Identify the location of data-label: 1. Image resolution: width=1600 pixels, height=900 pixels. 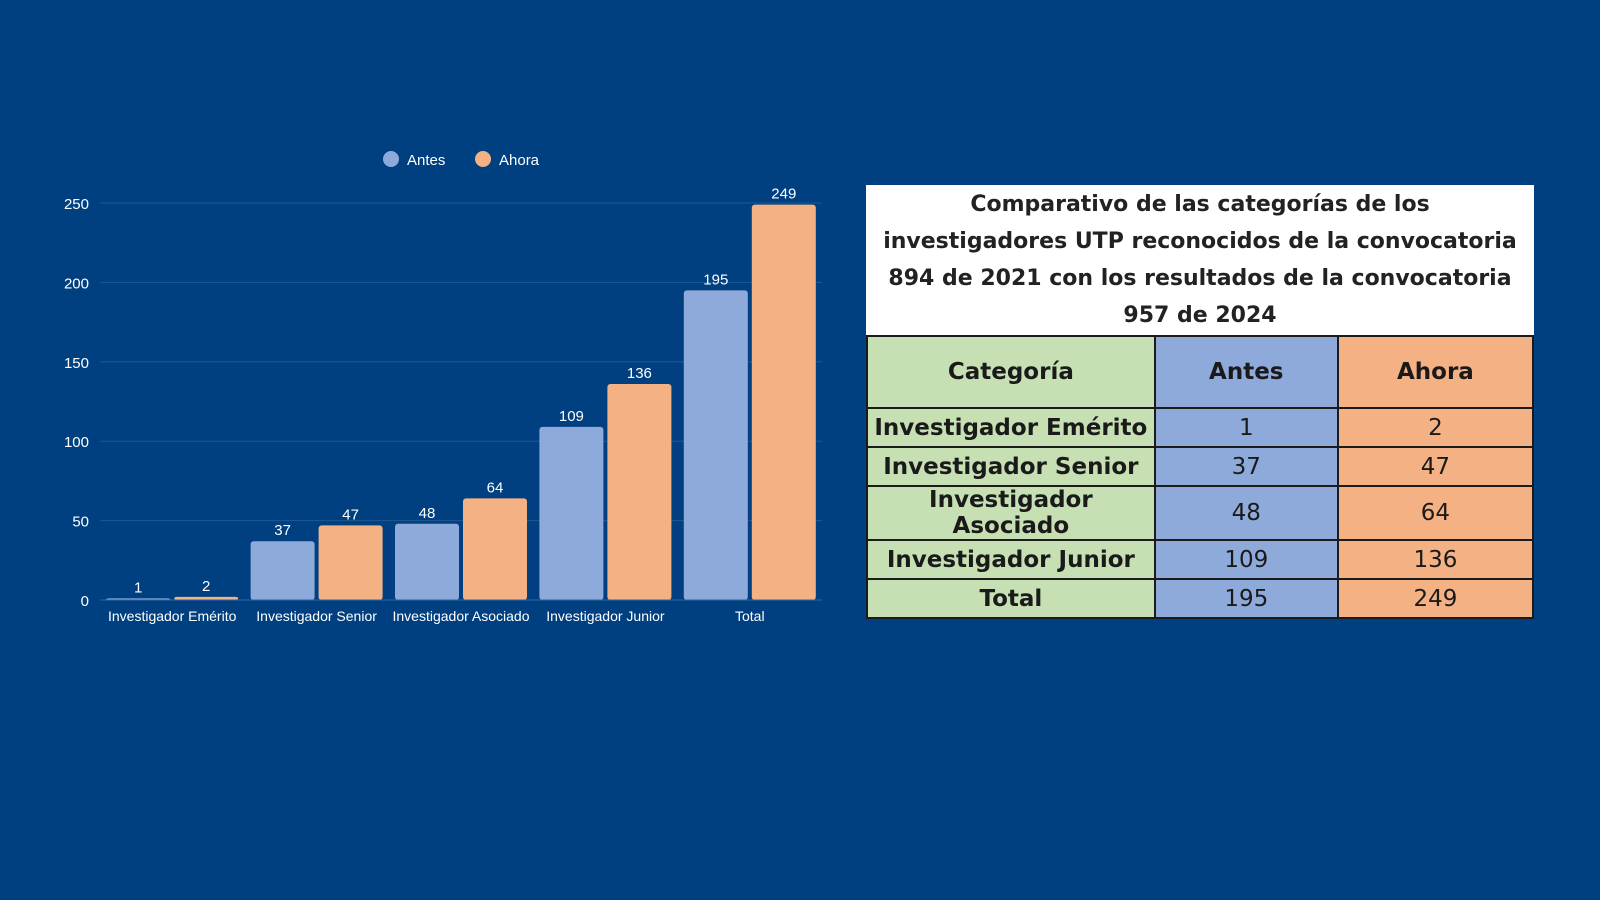
(138, 587).